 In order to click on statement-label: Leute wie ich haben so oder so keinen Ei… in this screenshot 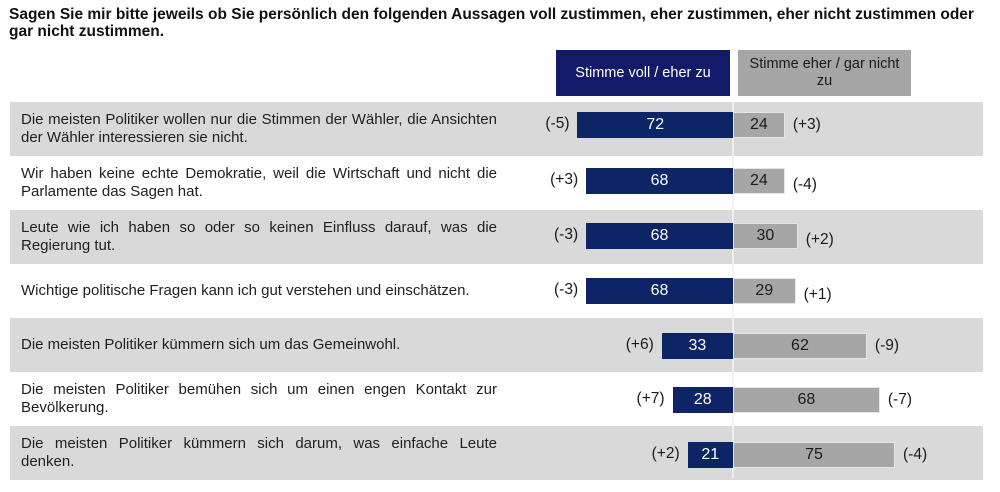, I will do `click(259, 236)`.